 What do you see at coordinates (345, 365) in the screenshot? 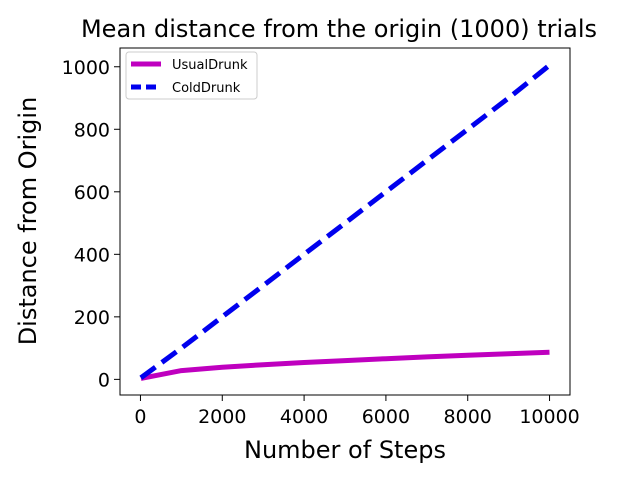
I see `series-line-usualdrunk` at bounding box center [345, 365].